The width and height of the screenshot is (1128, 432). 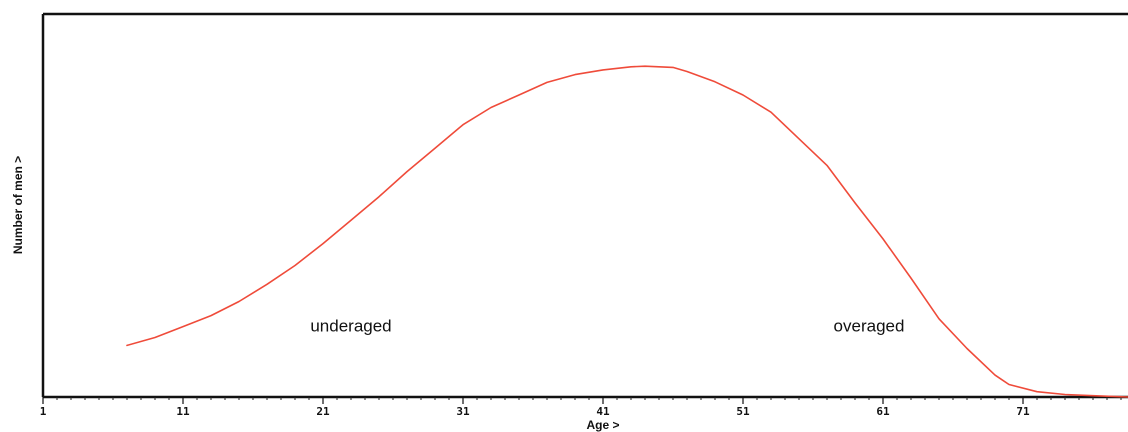 I want to click on x-tick-label: 31, so click(x=463, y=411).